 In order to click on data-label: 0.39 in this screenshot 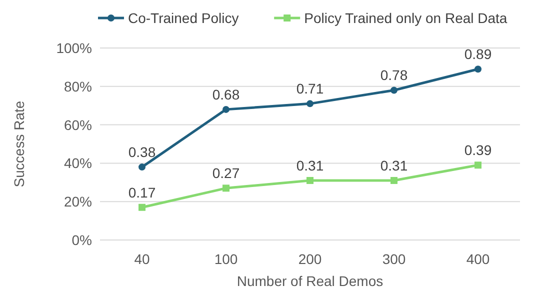, I will do `click(478, 150)`.